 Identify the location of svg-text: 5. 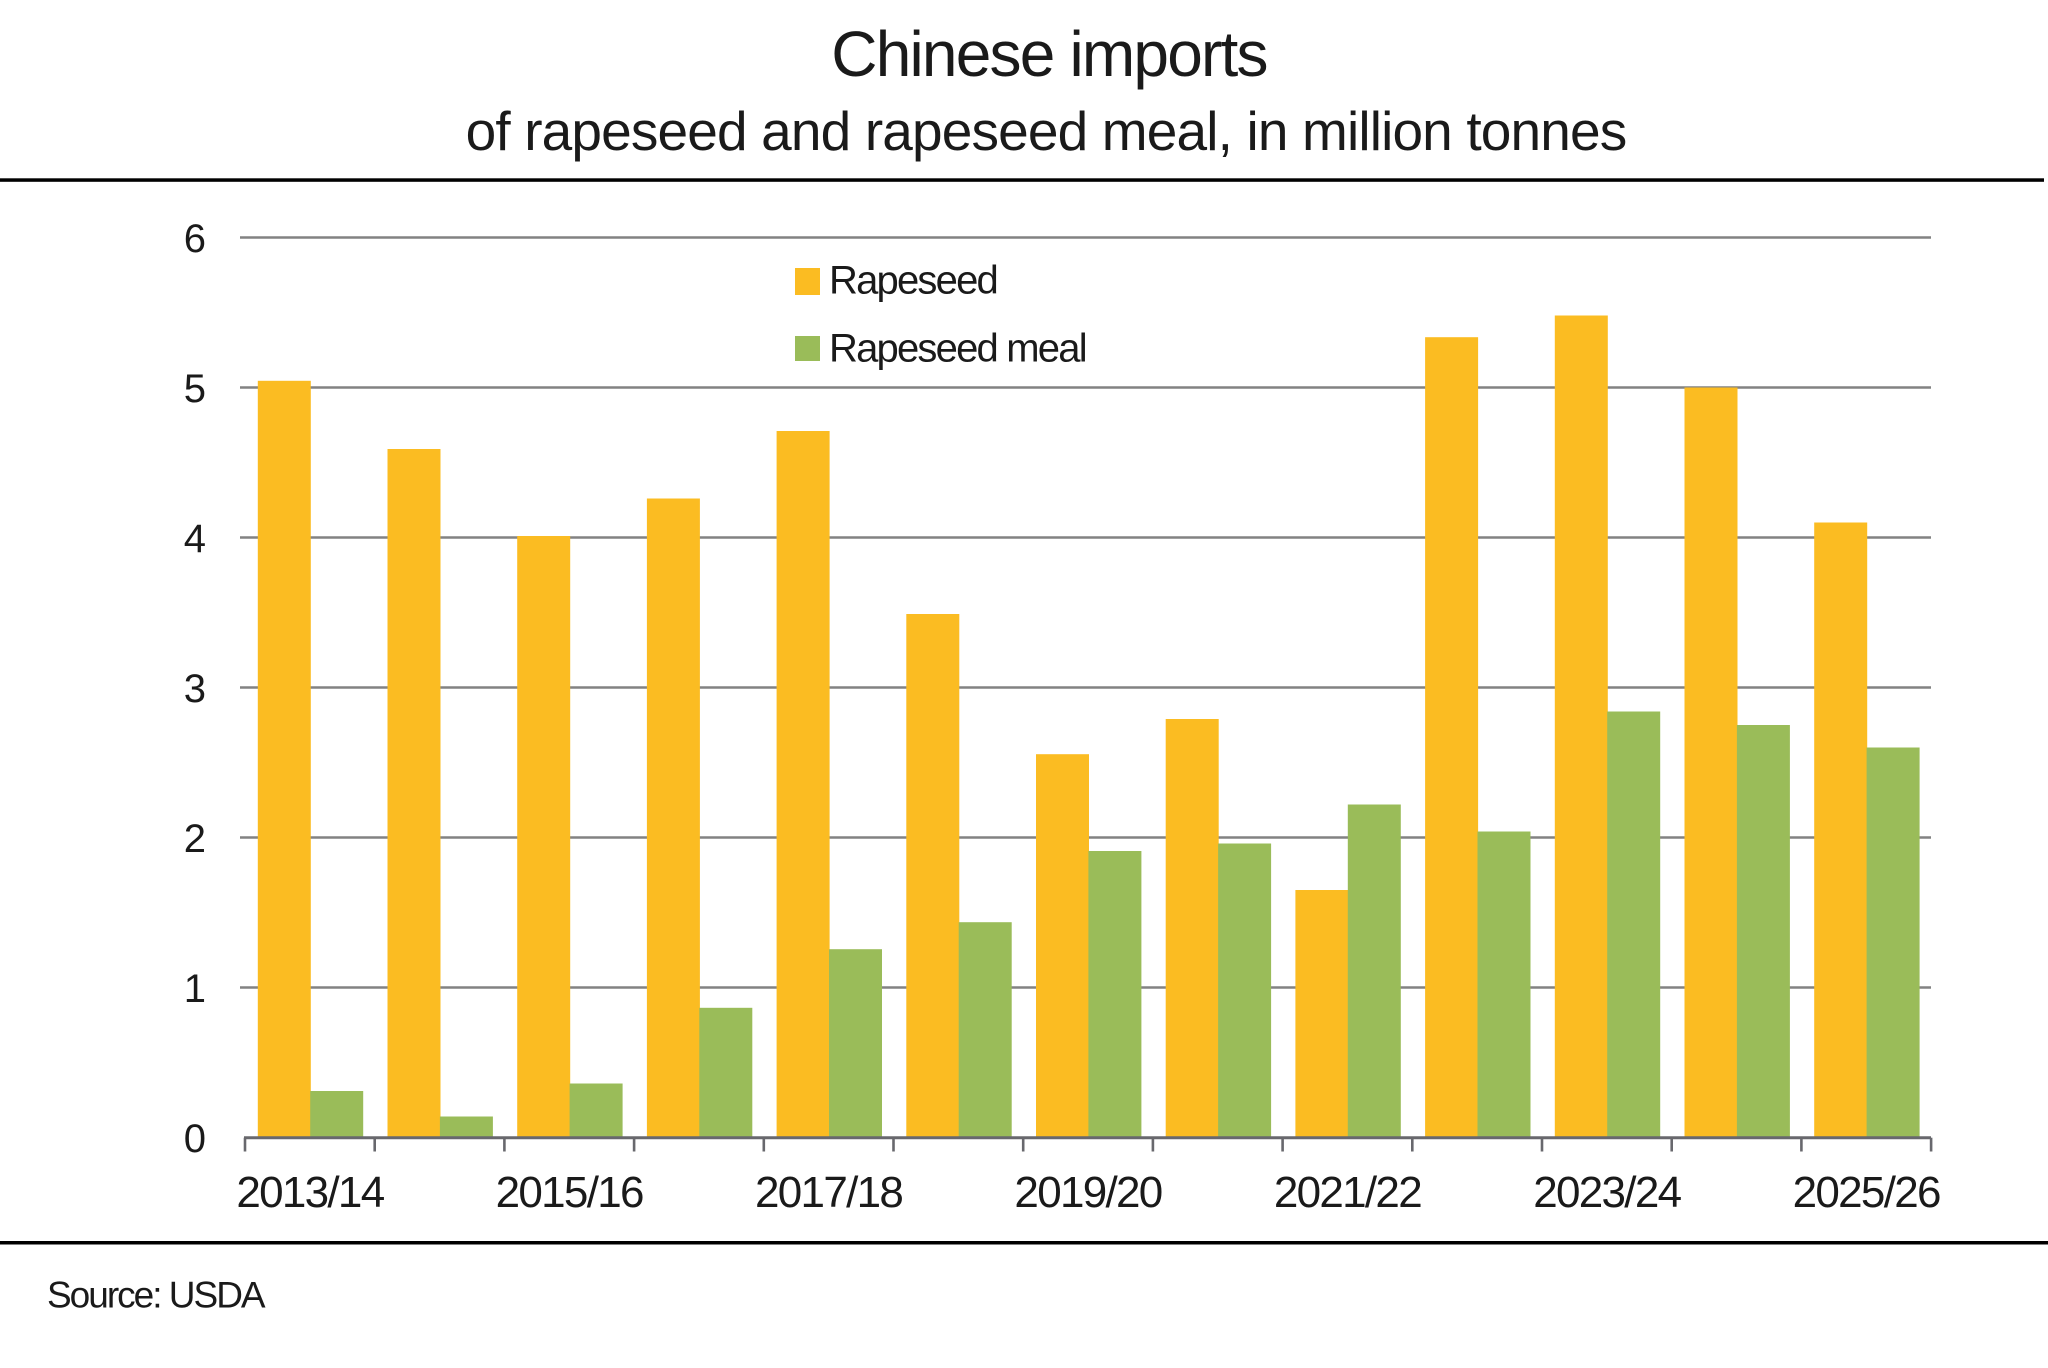
(195, 389).